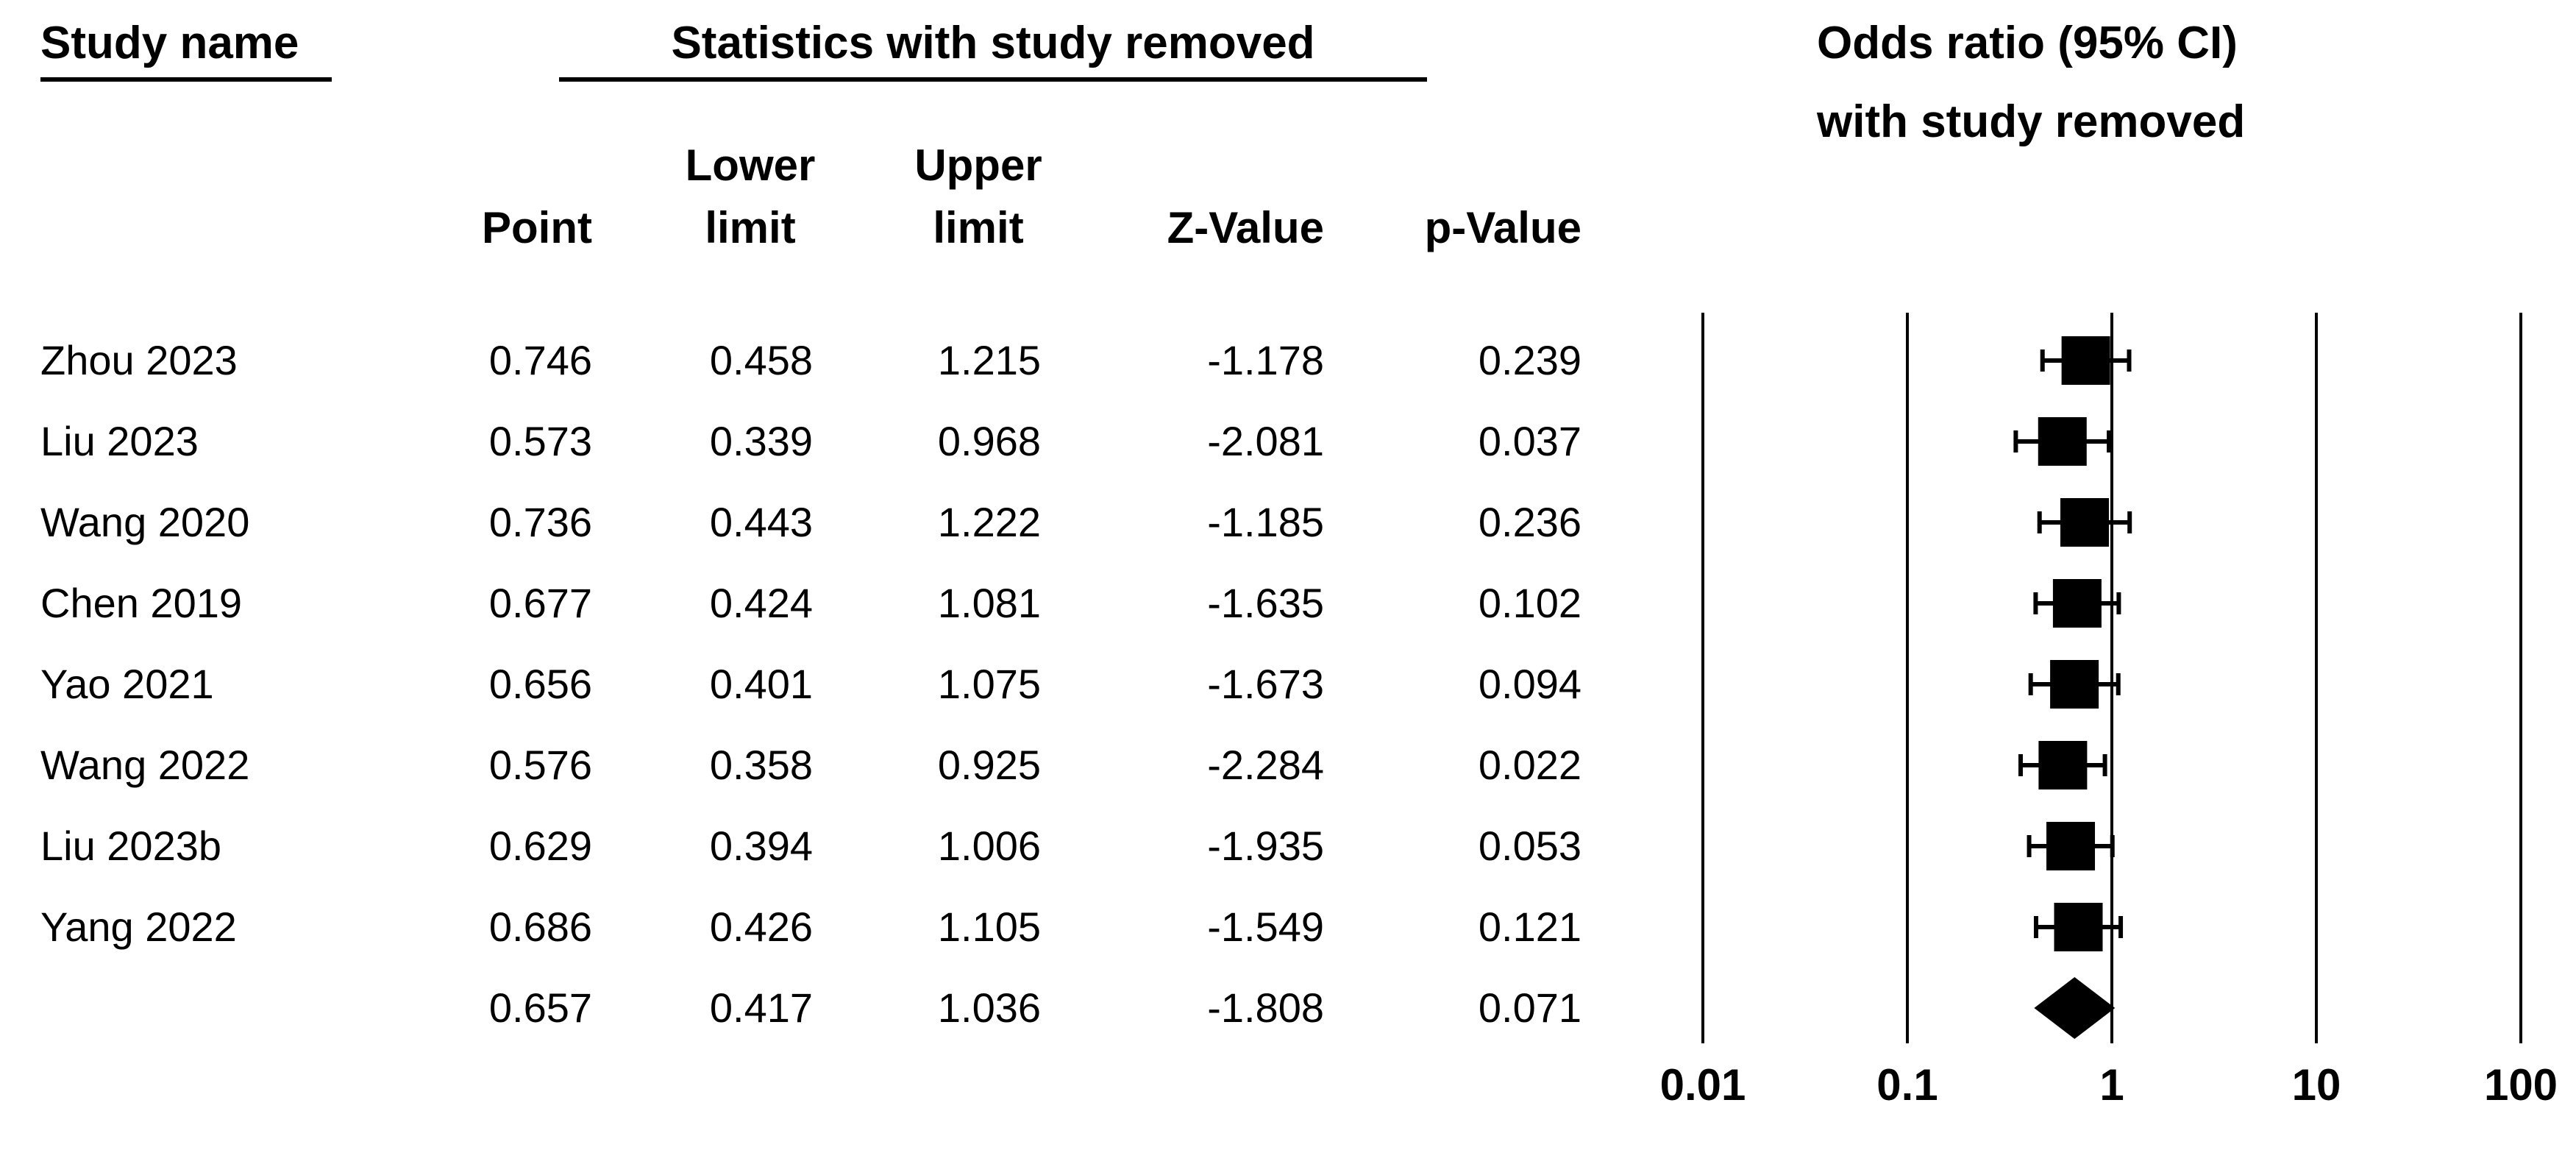  I want to click on summary-row: 0.657 0.417 1.036 -1.808 0.071, so click(809, 1008).